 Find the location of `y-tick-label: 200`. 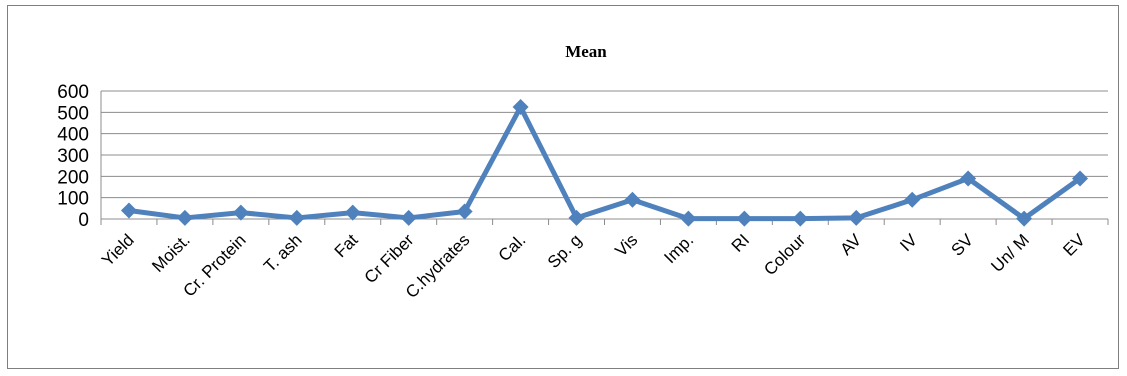

y-tick-label: 200 is located at coordinates (73, 177).